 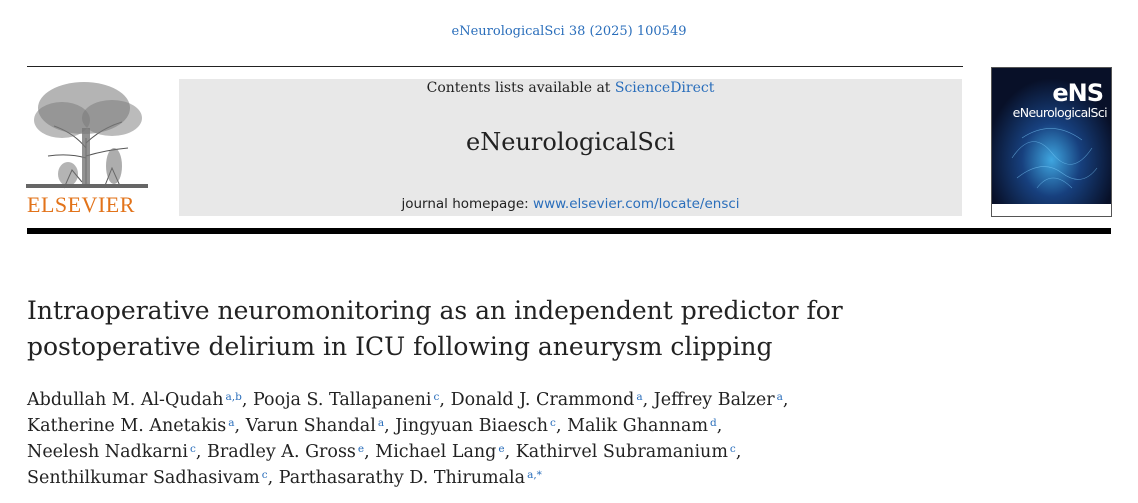 What do you see at coordinates (638, 426) in the screenshot?
I see `author-name: Malik Ghannam` at bounding box center [638, 426].